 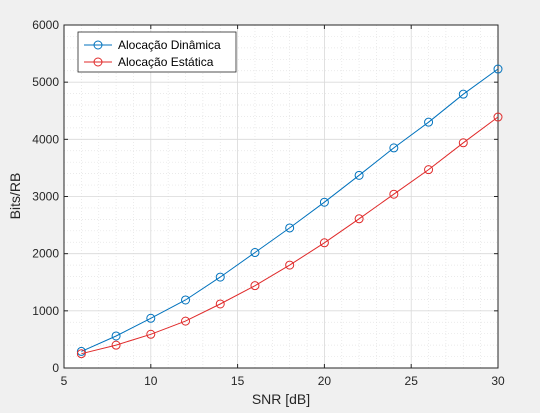 I want to click on legend-box, so click(x=157, y=52).